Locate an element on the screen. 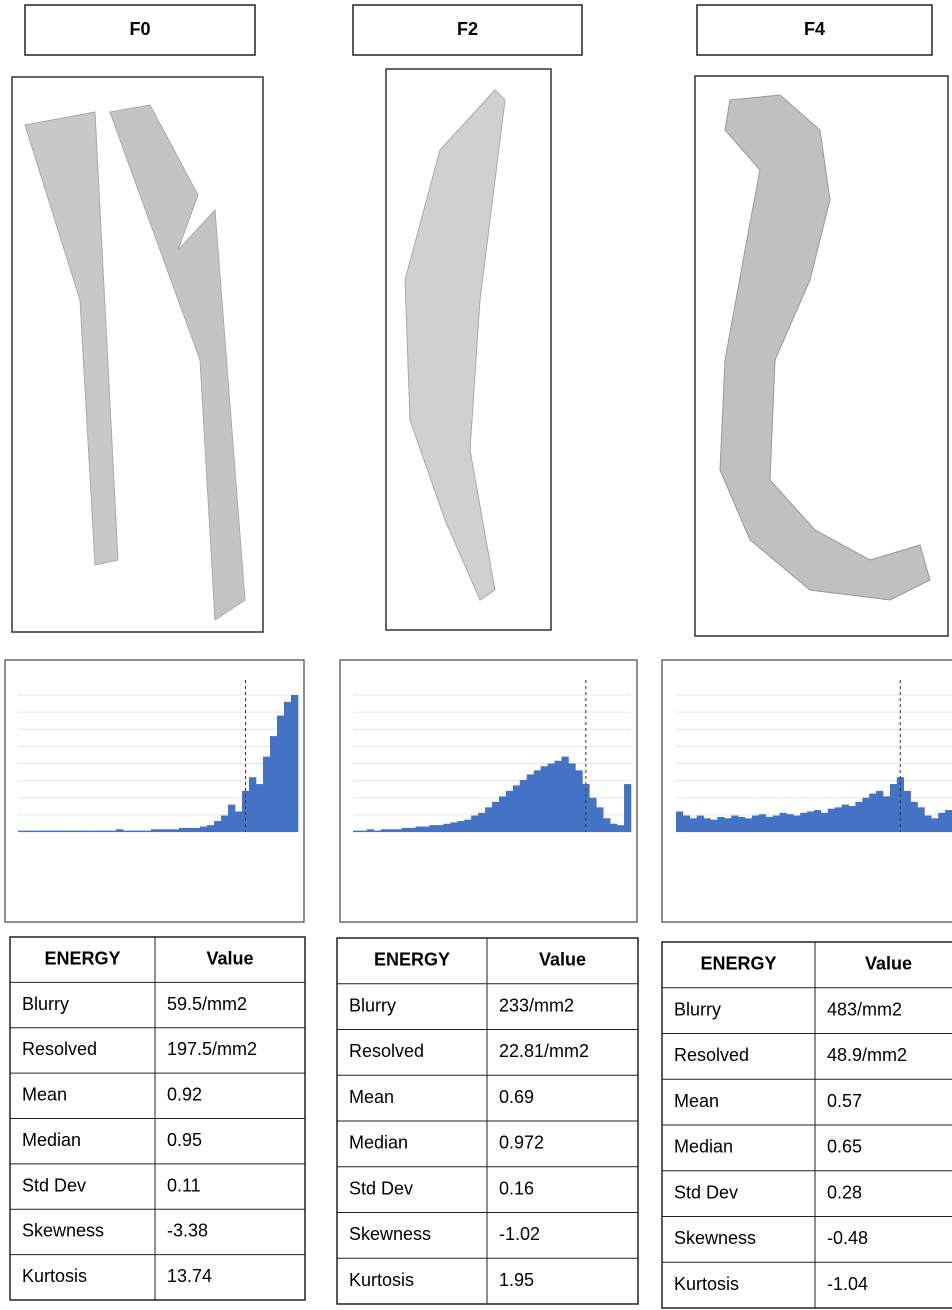  table-cell: 233/mm2 is located at coordinates (536, 1005).